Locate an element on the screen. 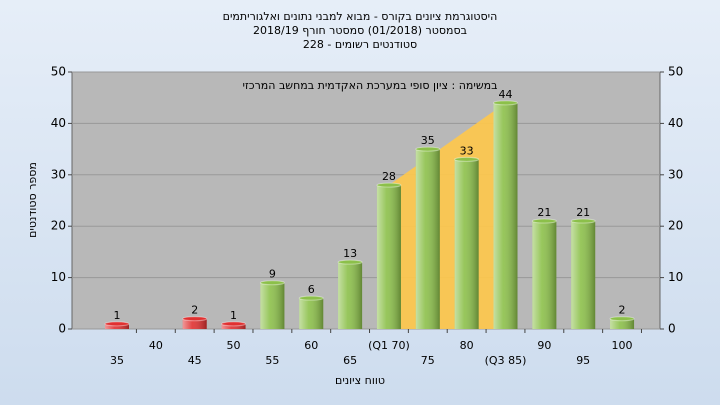  y2-tick-label: 20 is located at coordinates (675, 226).